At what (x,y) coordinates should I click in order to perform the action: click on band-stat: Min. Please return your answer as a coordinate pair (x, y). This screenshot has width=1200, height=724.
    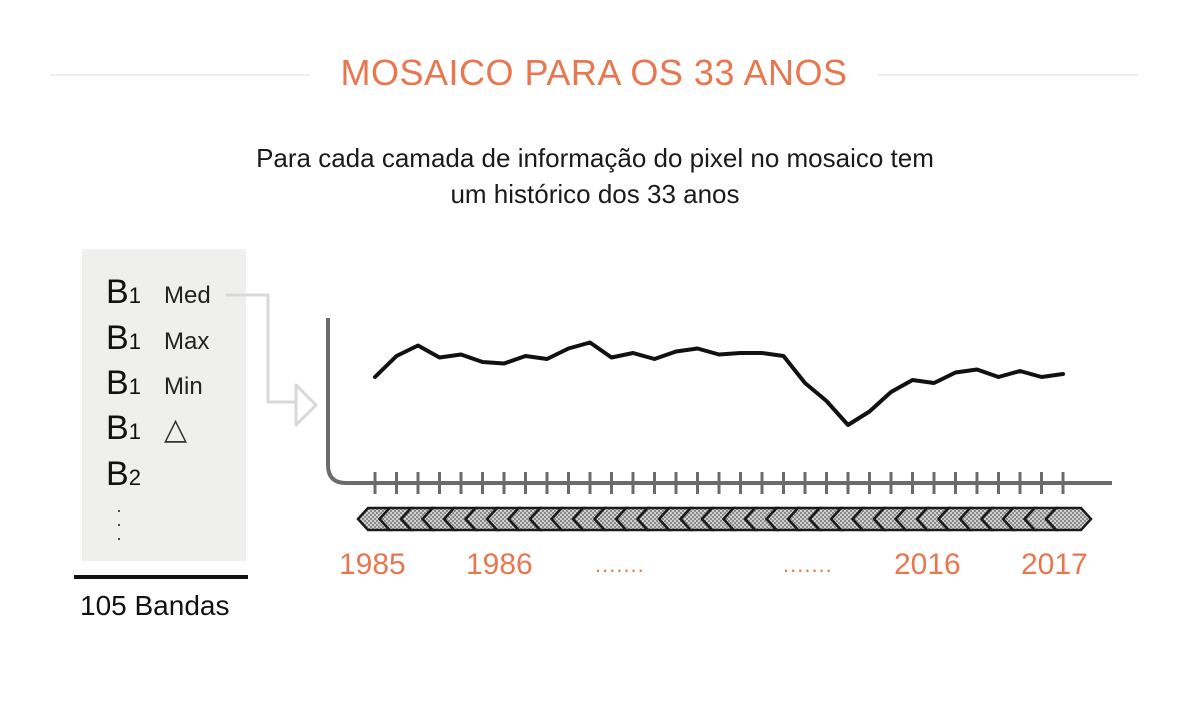
    Looking at the image, I should click on (183, 386).